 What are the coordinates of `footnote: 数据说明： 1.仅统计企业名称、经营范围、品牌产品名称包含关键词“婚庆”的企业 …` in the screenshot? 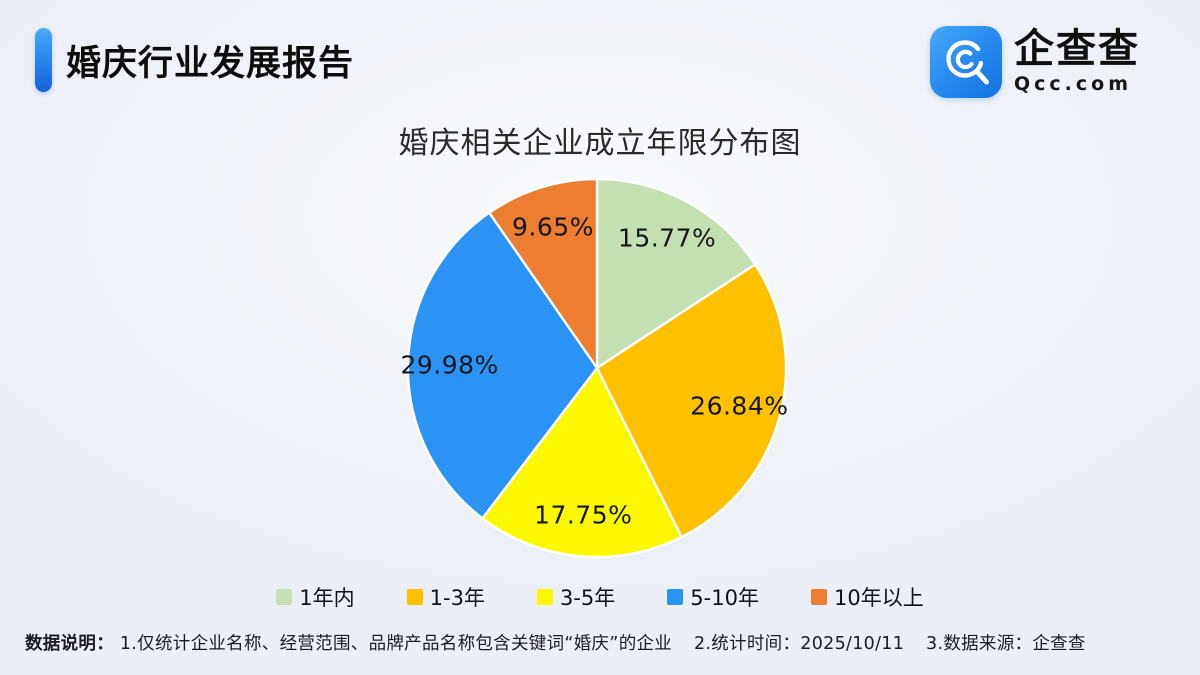 It's located at (607, 642).